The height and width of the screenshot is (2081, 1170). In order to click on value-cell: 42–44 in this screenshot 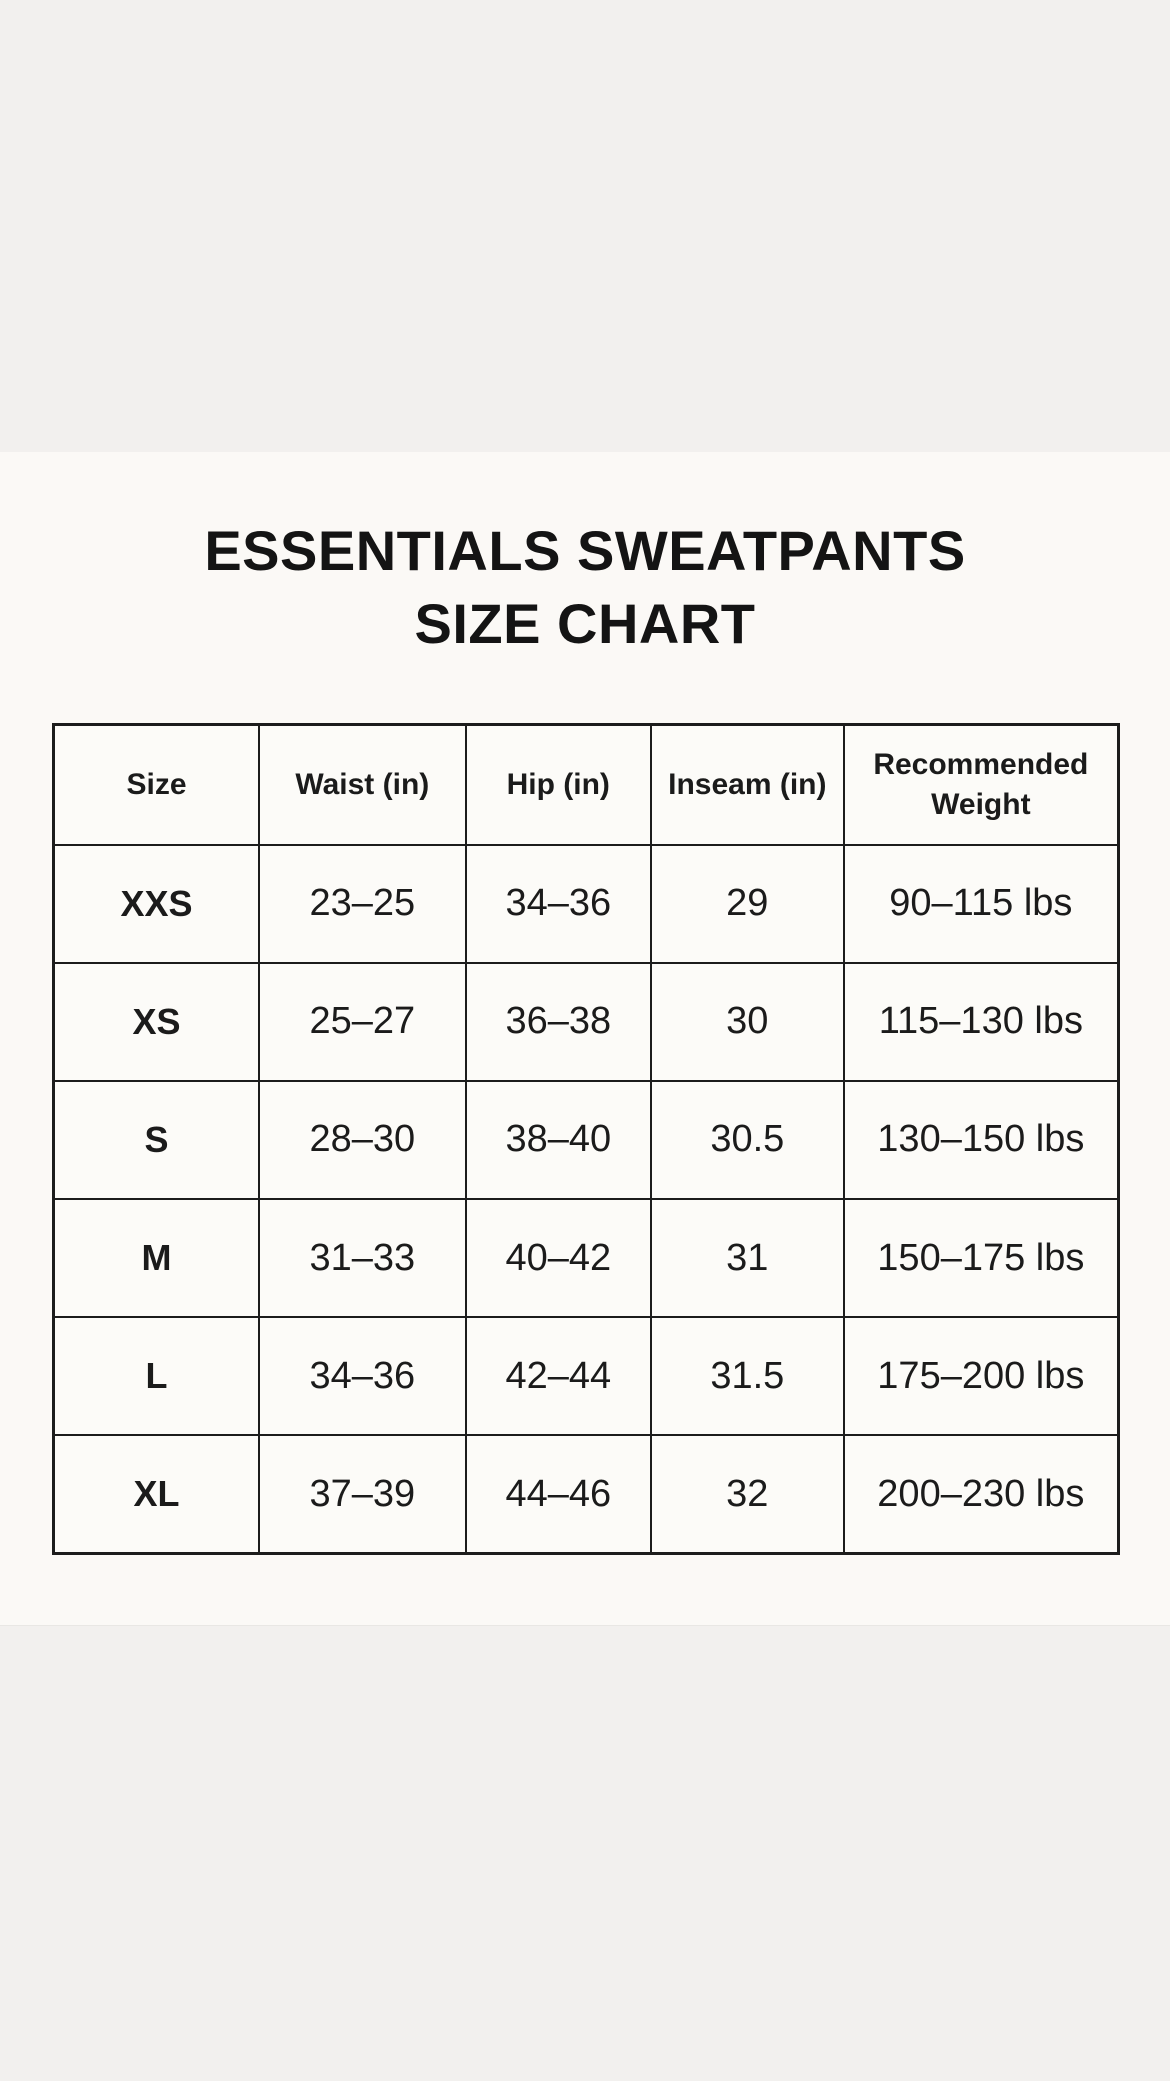, I will do `click(558, 1376)`.